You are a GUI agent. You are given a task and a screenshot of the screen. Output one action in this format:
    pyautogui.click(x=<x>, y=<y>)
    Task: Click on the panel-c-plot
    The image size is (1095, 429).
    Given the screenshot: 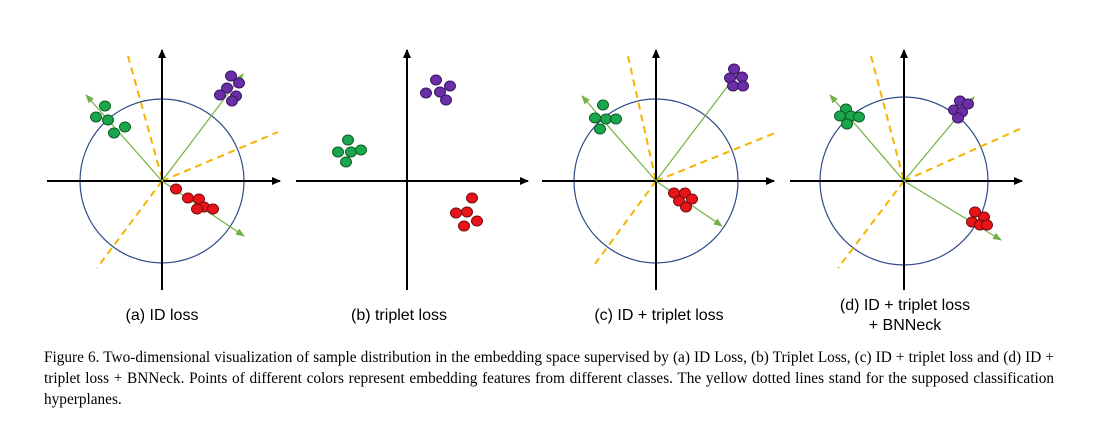 What is the action you would take?
    pyautogui.click(x=659, y=169)
    